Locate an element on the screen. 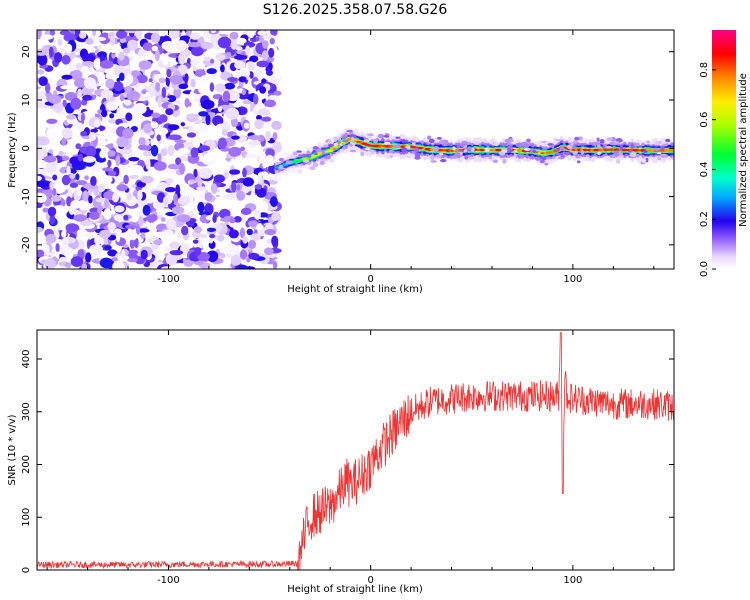 This screenshot has width=750, height=600. y-tick-label: 10 is located at coordinates (26, 100).